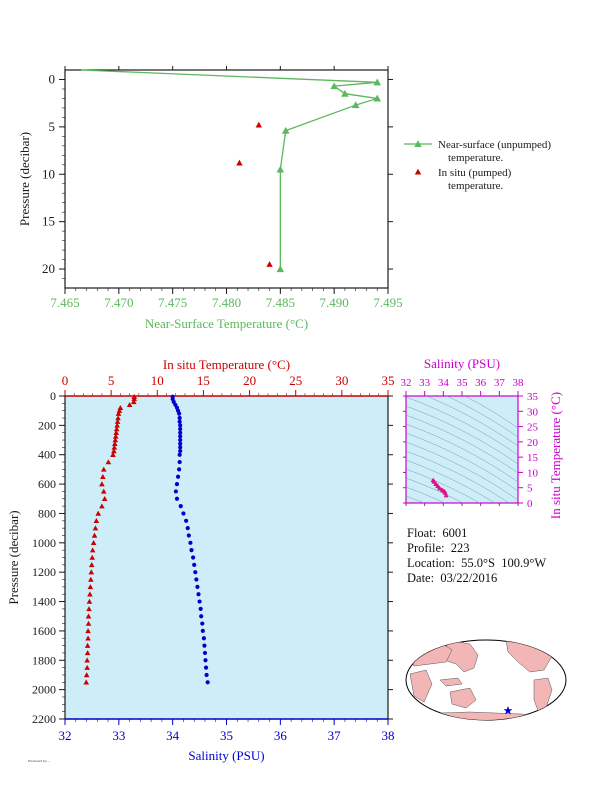 Image resolution: width=612 pixels, height=792 pixels. What do you see at coordinates (530, 489) in the screenshot?
I see `ts-temp-tick-label: 5` at bounding box center [530, 489].